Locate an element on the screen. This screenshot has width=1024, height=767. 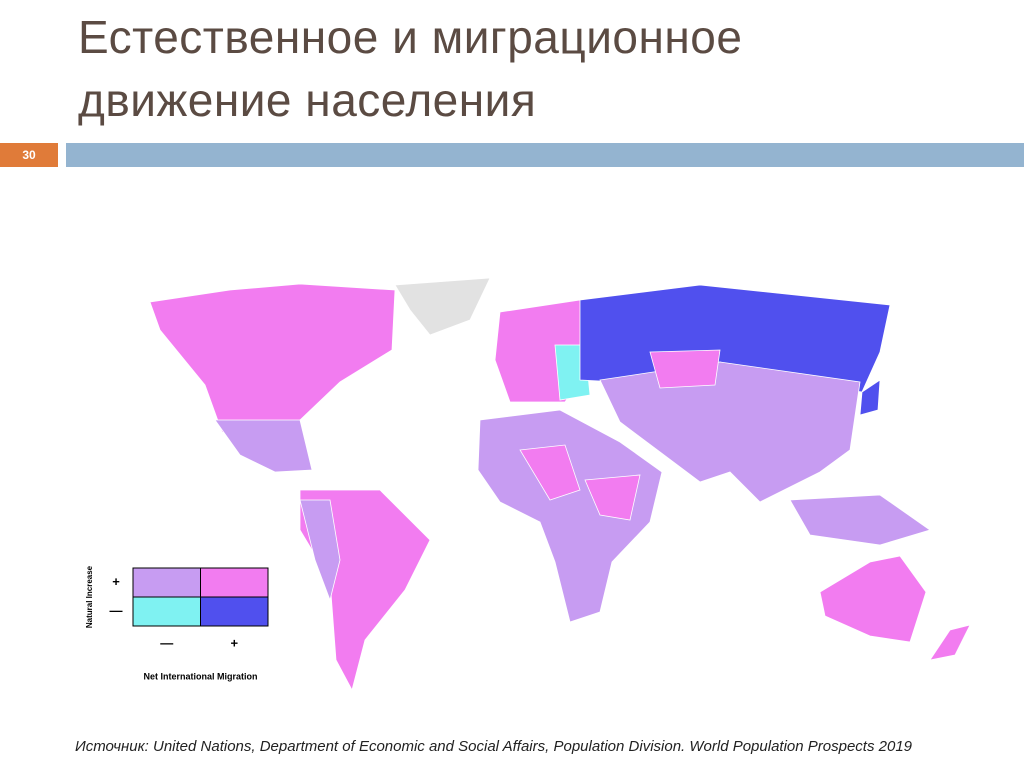
north-america is located at coordinates (272, 362).